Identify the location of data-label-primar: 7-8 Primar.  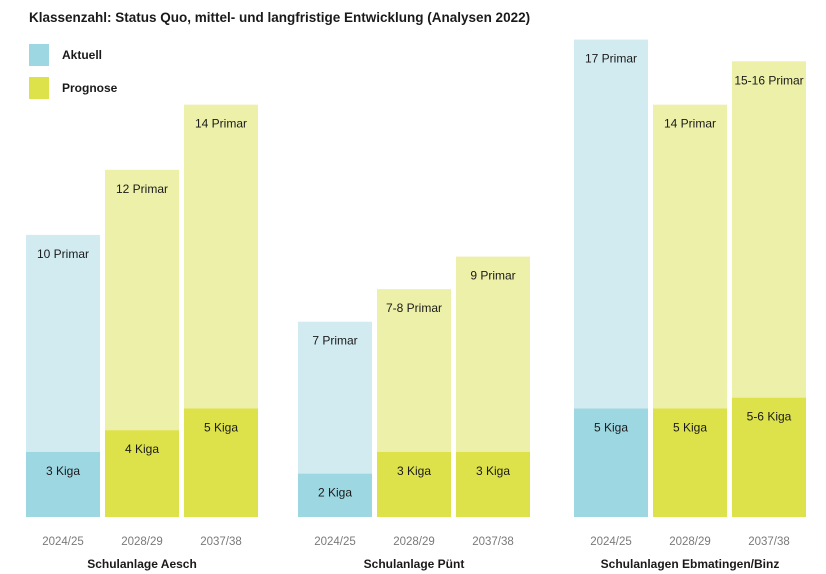
(414, 308).